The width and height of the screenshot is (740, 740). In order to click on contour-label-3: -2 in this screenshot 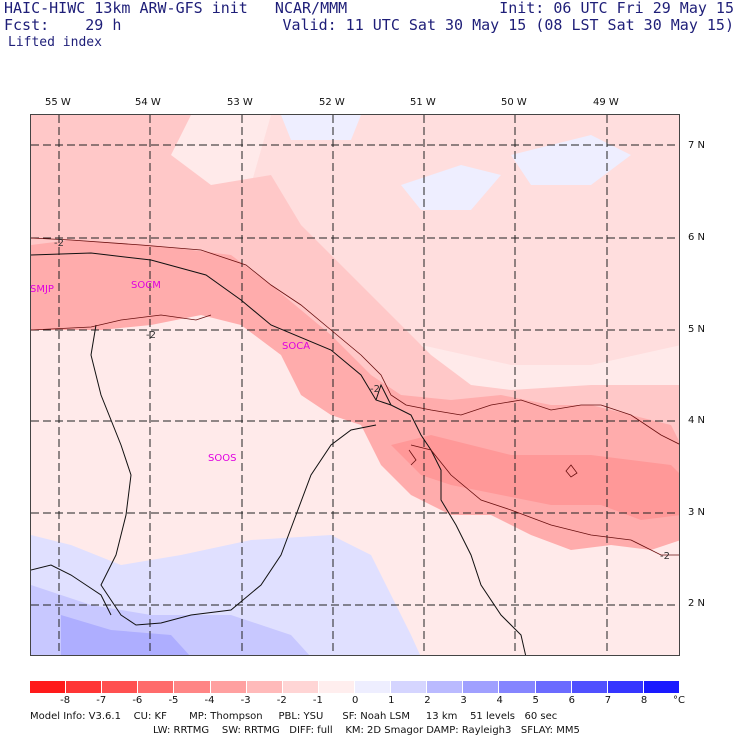, I will do `click(375, 389)`.